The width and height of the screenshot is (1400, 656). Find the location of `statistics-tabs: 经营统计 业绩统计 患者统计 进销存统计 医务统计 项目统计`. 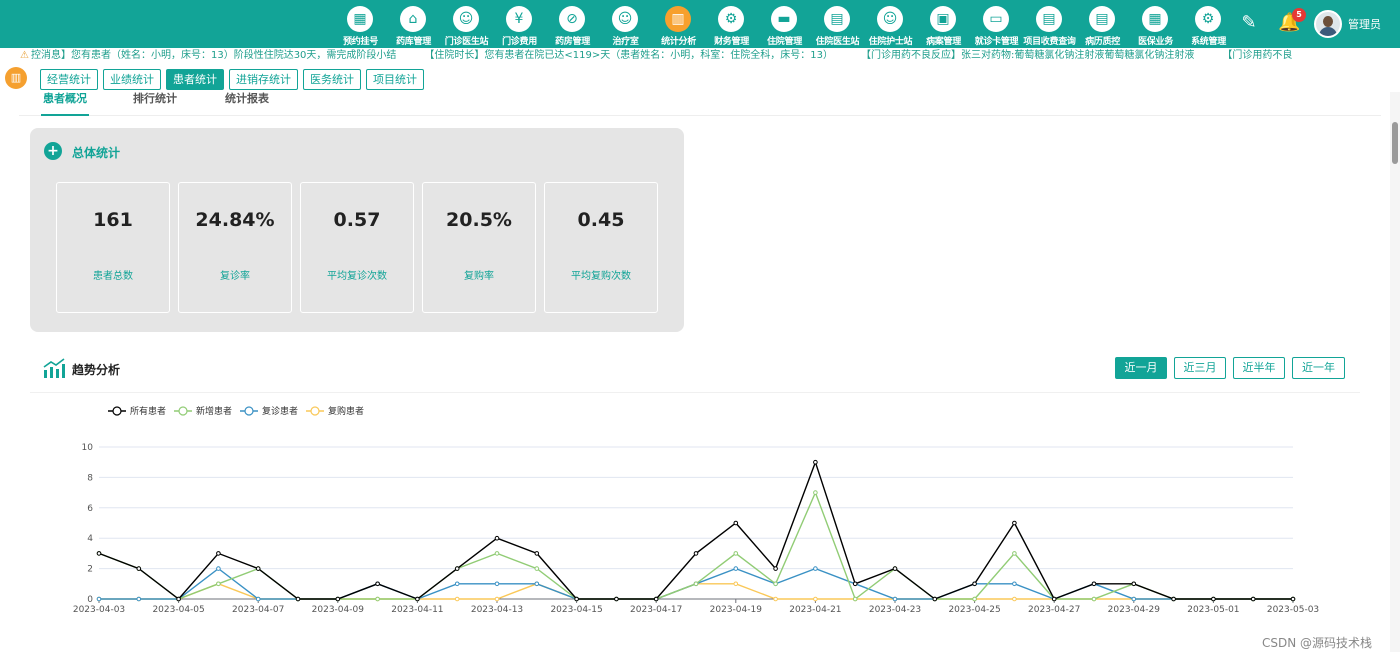

statistics-tabs: 经营统计 业绩统计 患者统计 进销存统计 医务统计 项目统计 is located at coordinates (234, 79).